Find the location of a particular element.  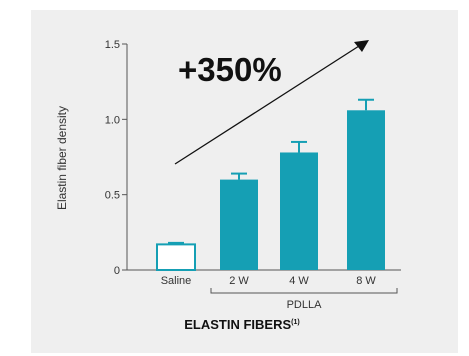

x-axis-title-text: ELASTIN FIBERS is located at coordinates (237, 324).